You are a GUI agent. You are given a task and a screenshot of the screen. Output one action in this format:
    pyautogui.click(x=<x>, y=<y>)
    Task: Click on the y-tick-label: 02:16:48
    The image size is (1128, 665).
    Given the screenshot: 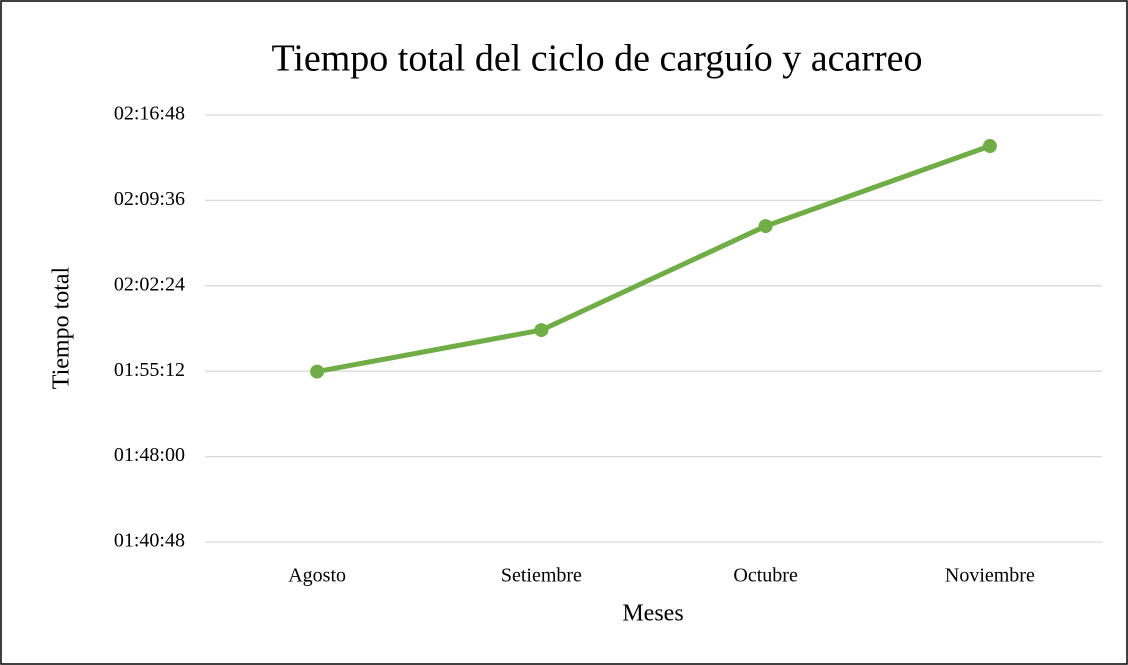 What is the action you would take?
    pyautogui.click(x=149, y=114)
    